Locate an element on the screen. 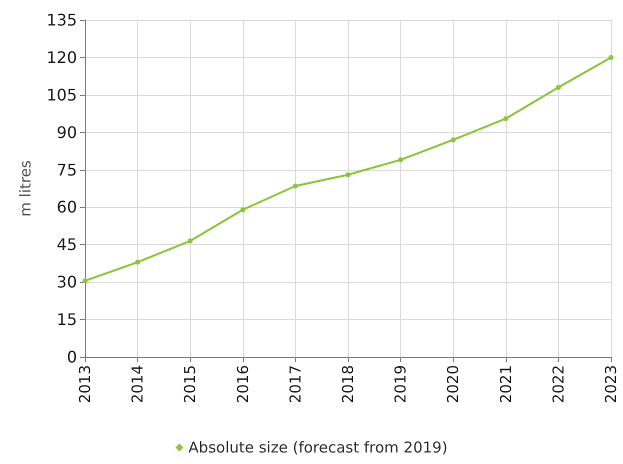 The image size is (623, 464). x-tick-label: 2017 is located at coordinates (295, 384).